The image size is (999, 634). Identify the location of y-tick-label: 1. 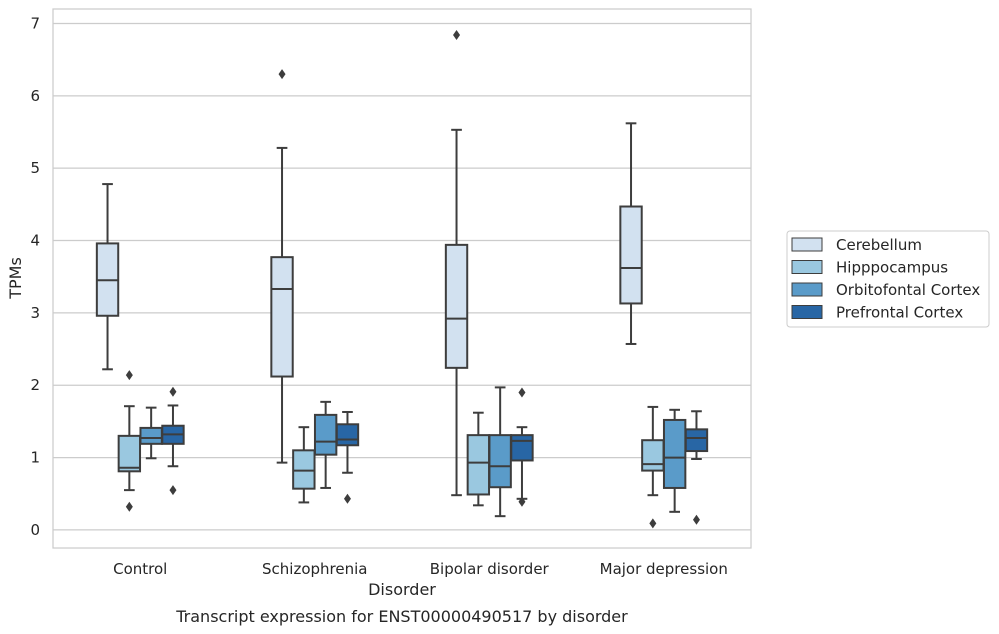
(35, 458).